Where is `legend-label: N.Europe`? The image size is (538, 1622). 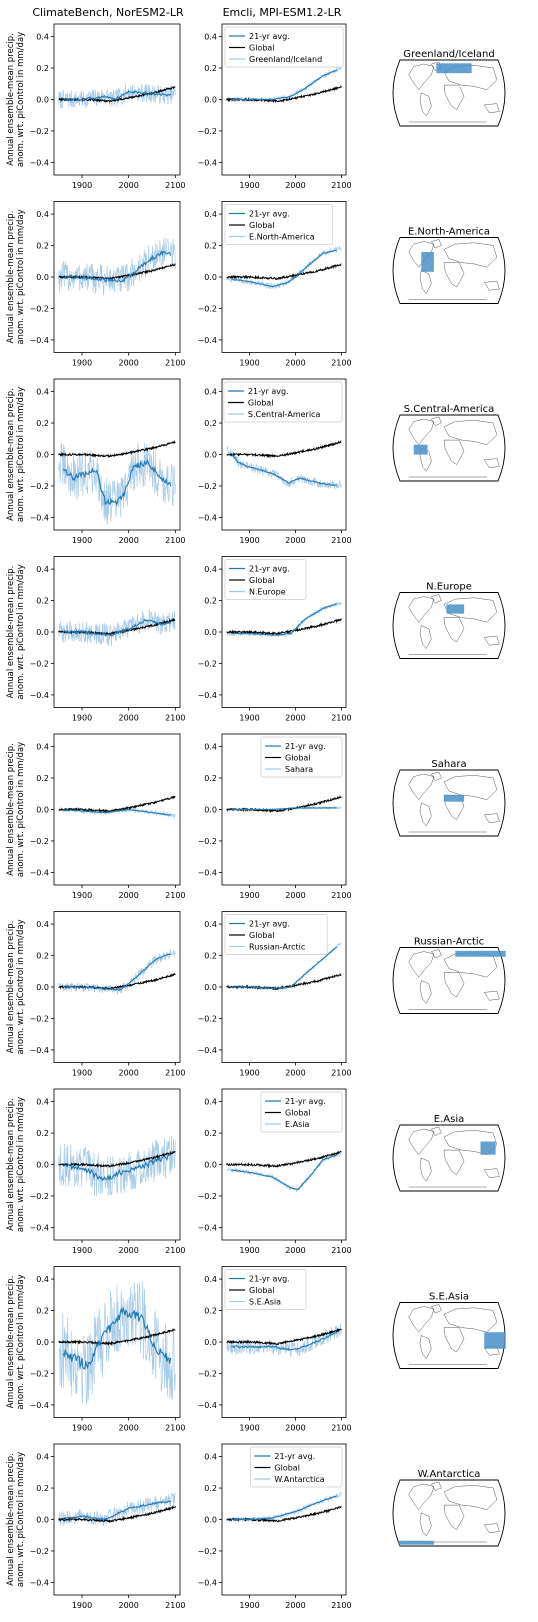
legend-label: N.Europe is located at coordinates (267, 592).